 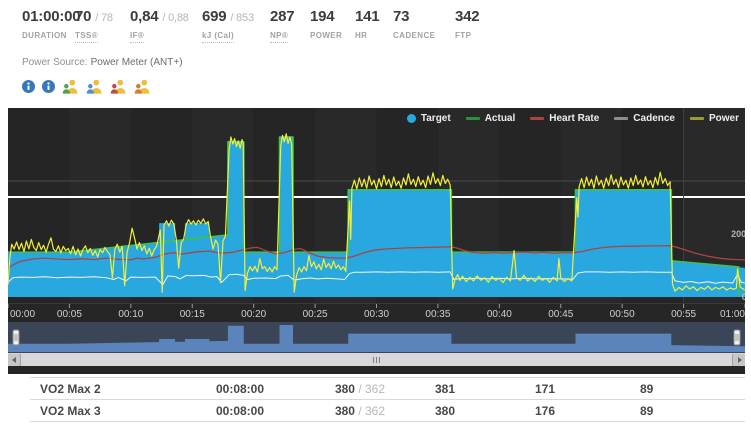 I want to click on scrollbar-thumb, so click(x=376, y=360).